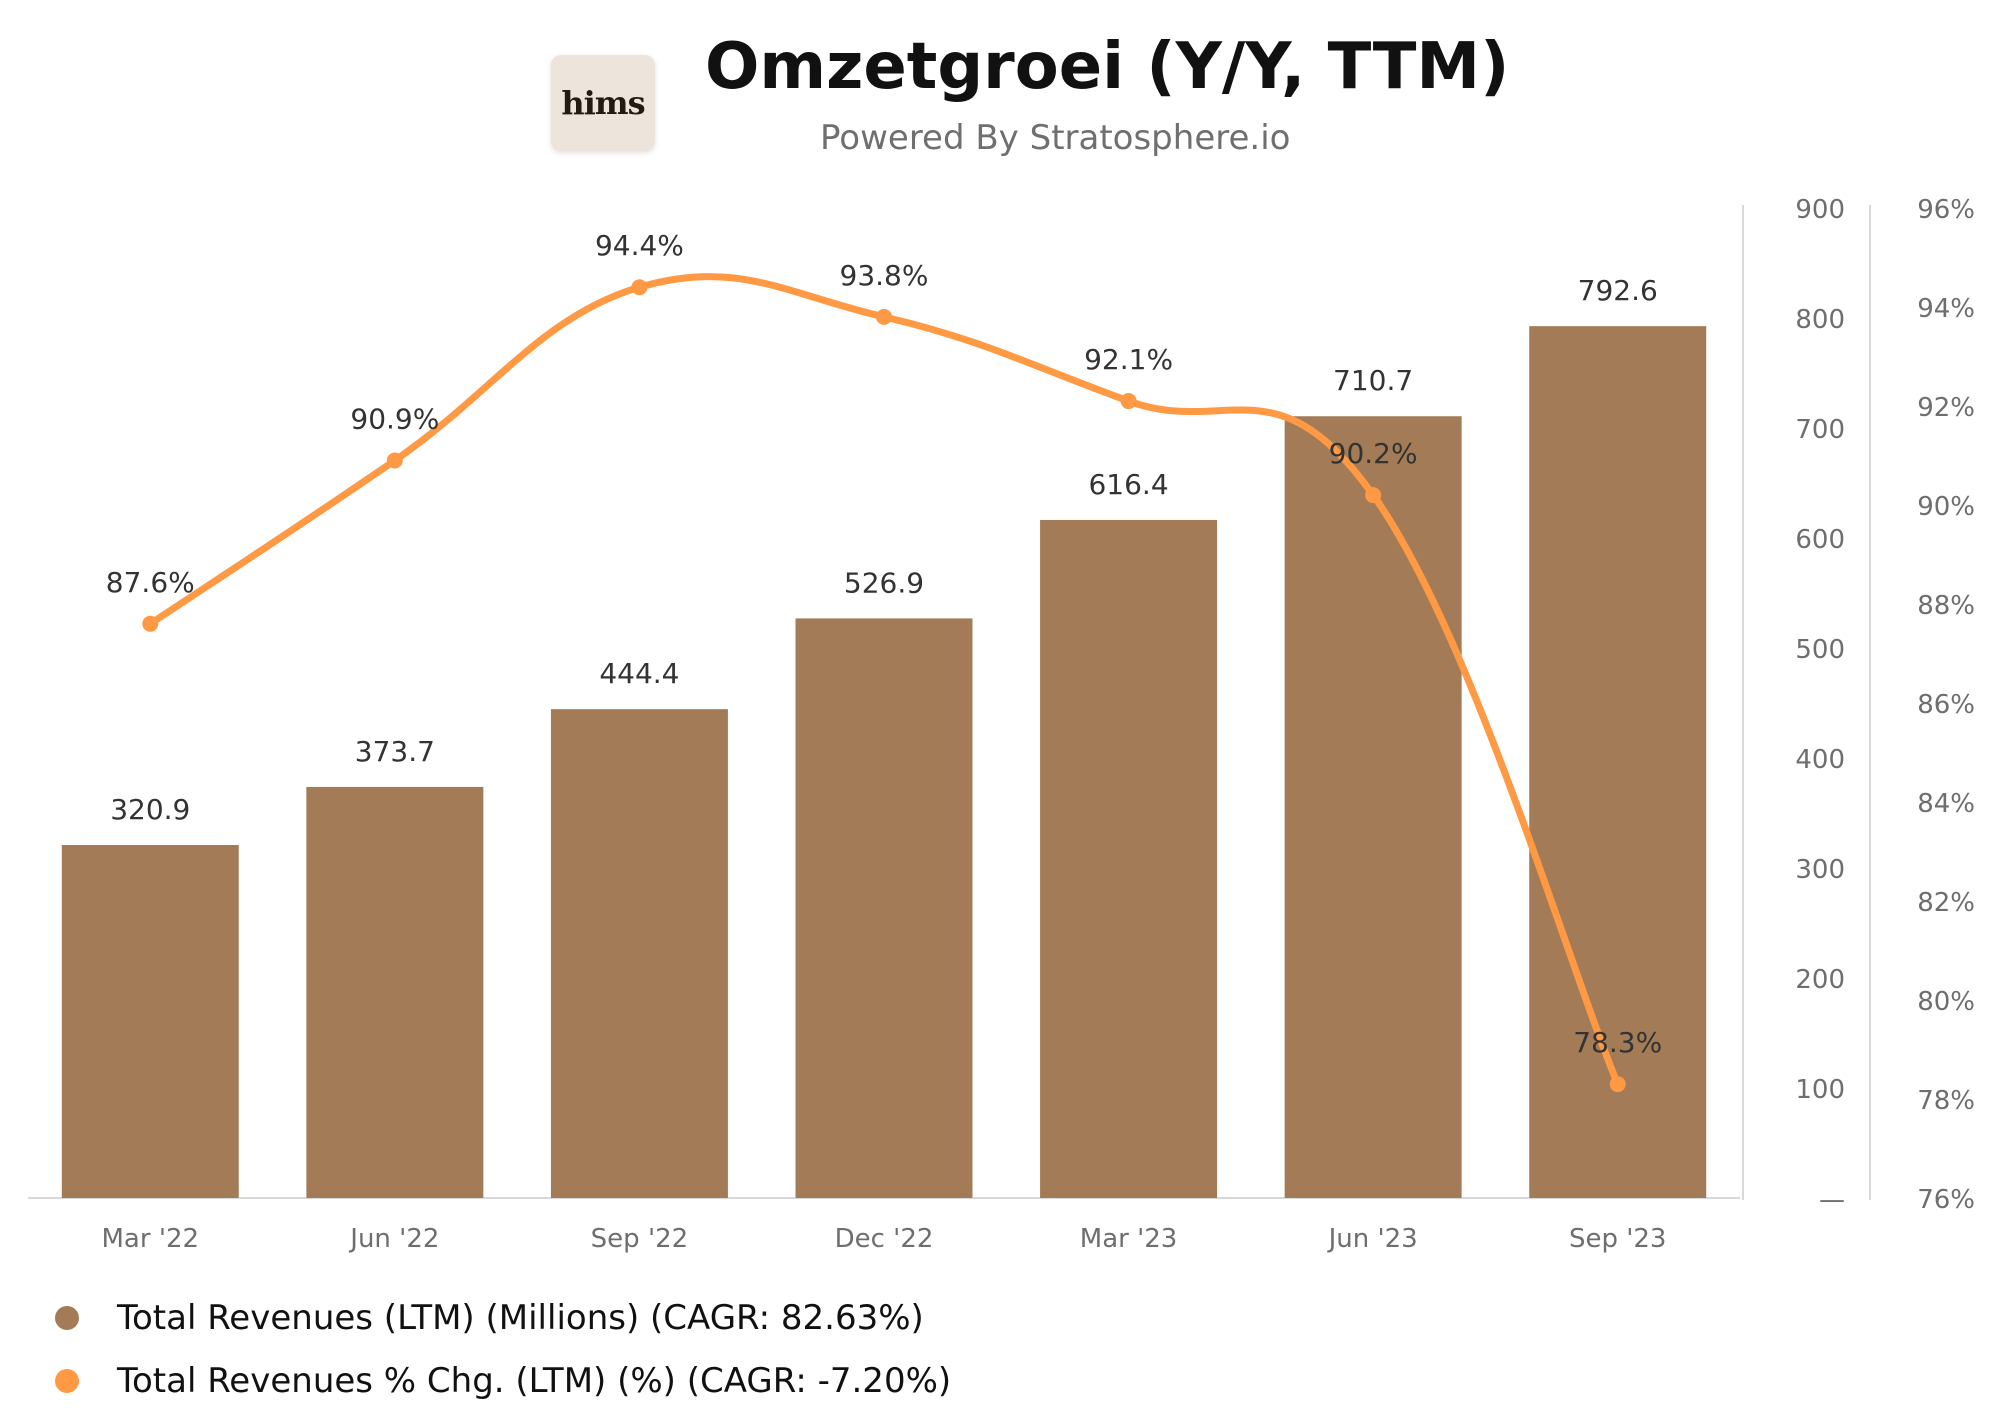 The height and width of the screenshot is (1417, 2000). What do you see at coordinates (884, 275) in the screenshot?
I see `line-label-3: 93.8%` at bounding box center [884, 275].